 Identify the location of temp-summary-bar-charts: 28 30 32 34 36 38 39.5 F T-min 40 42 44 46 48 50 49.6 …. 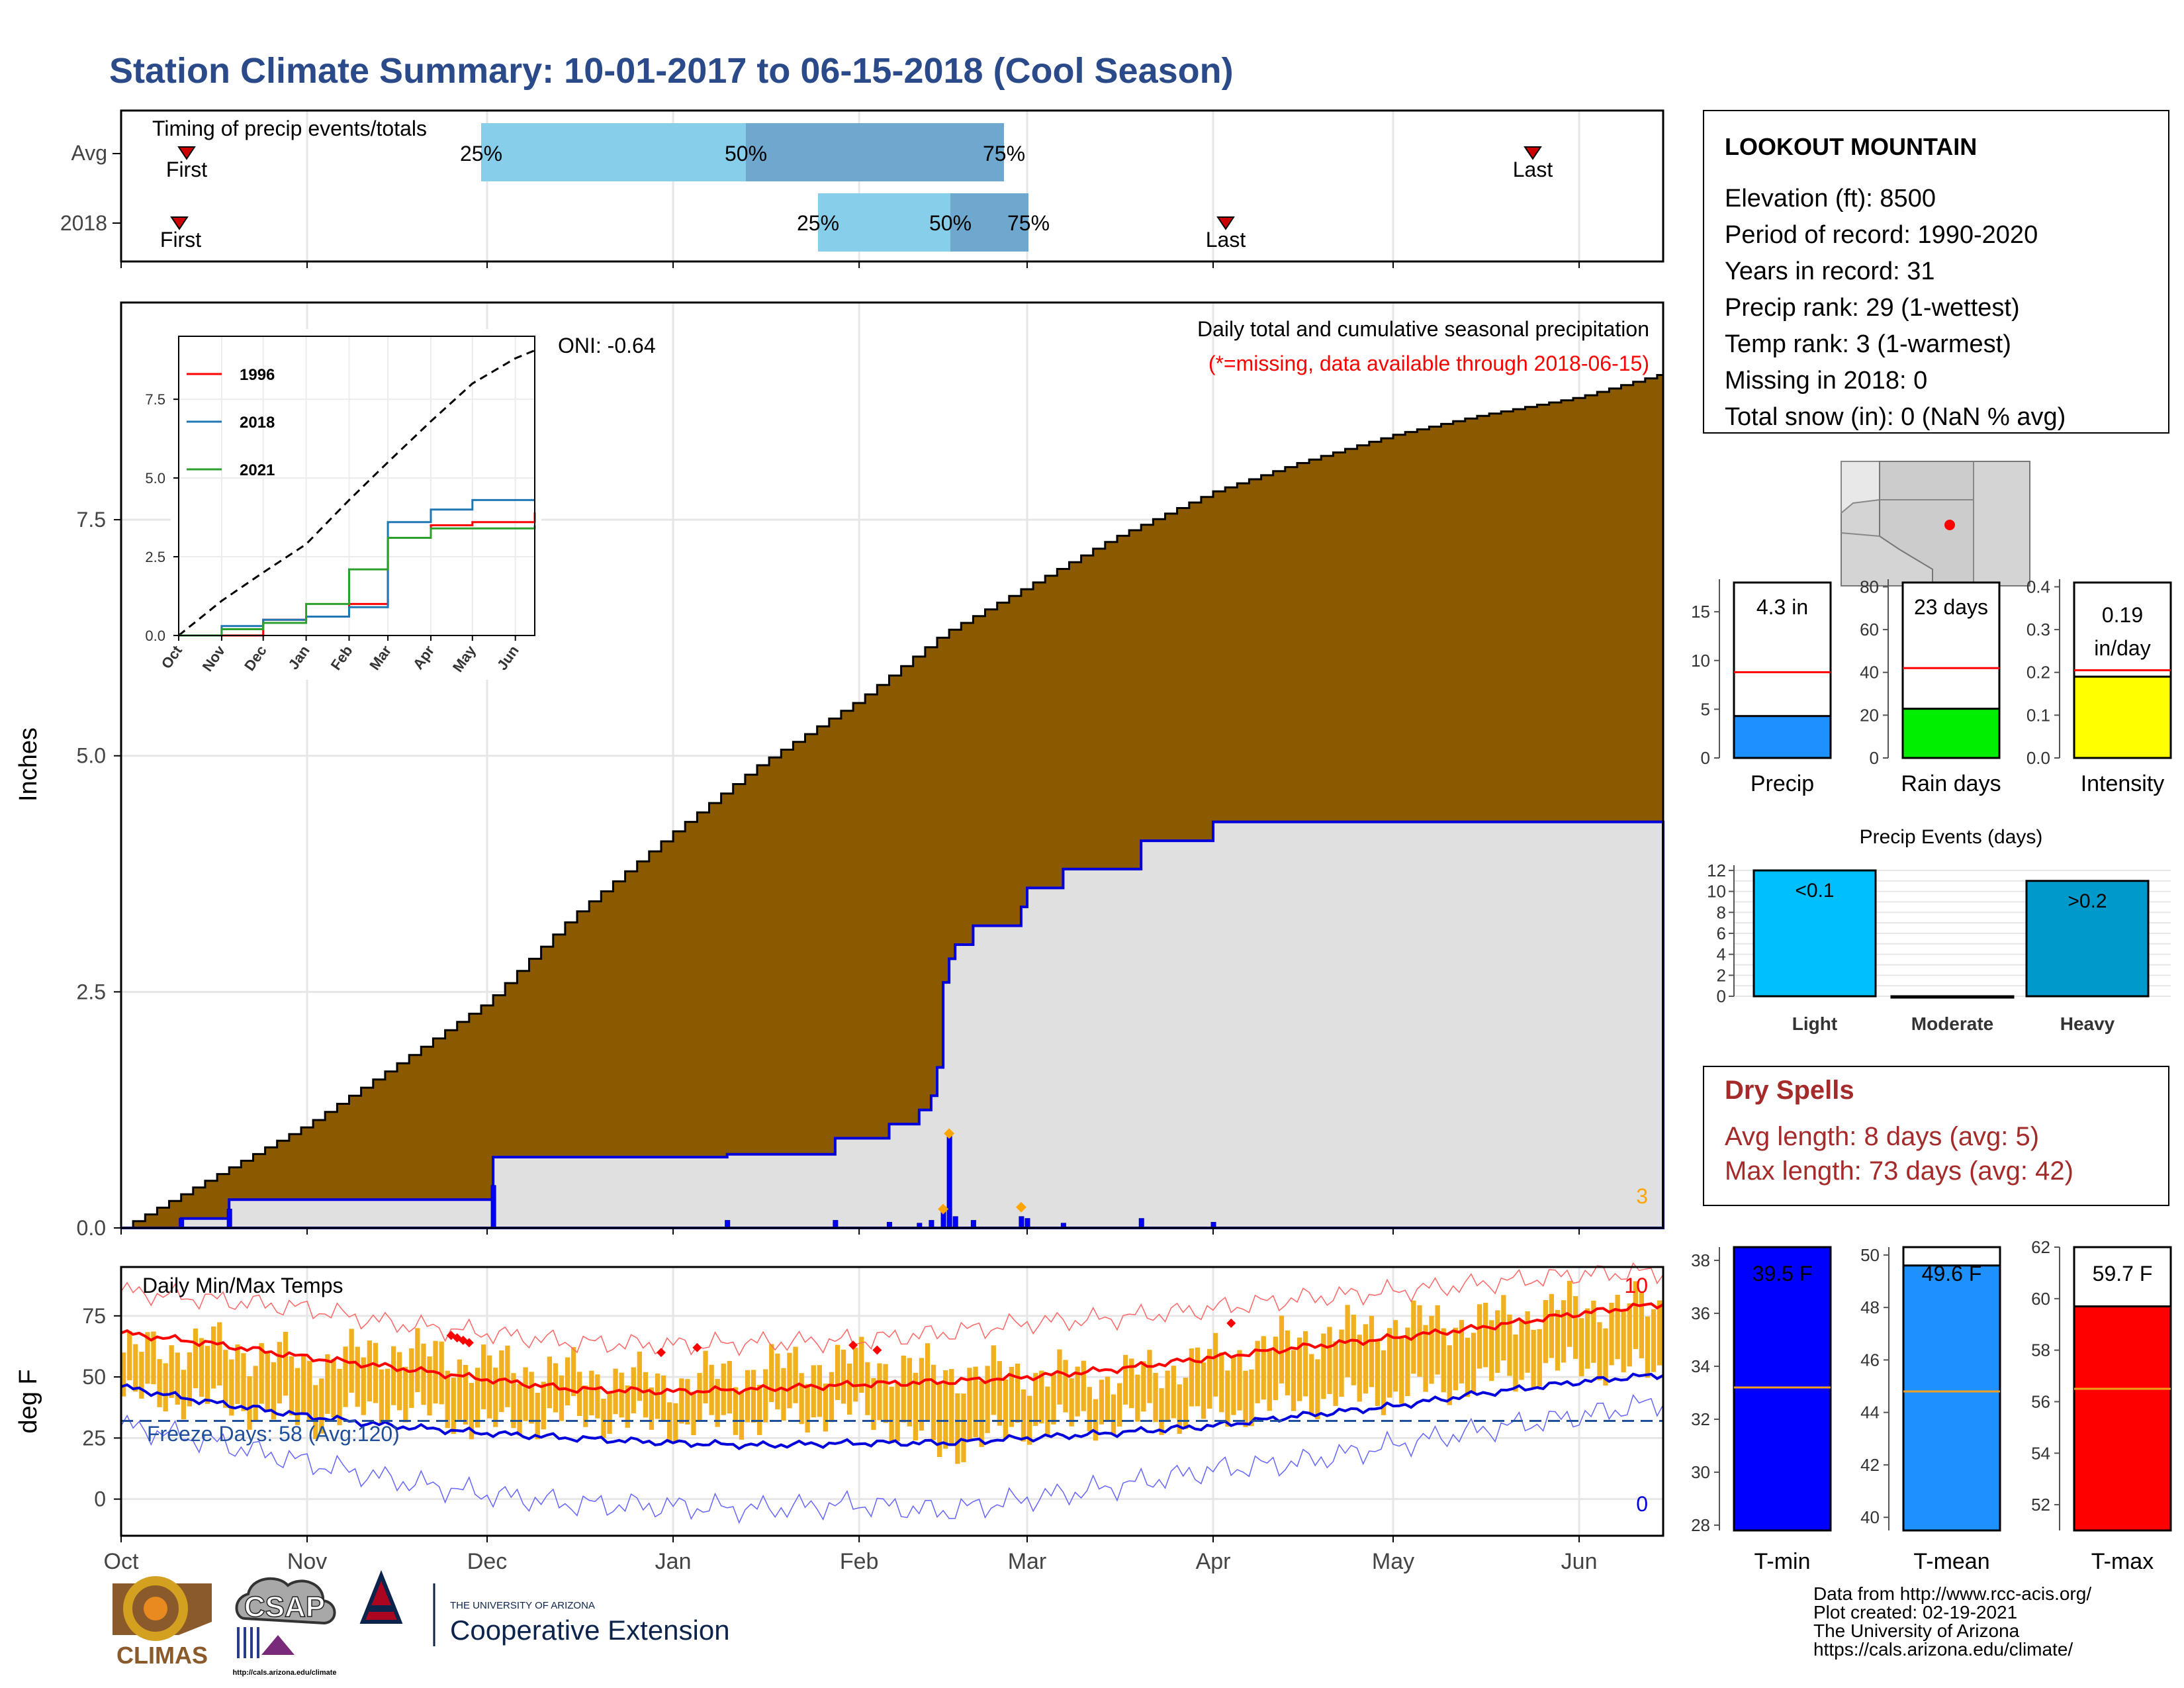
(1931, 1405).